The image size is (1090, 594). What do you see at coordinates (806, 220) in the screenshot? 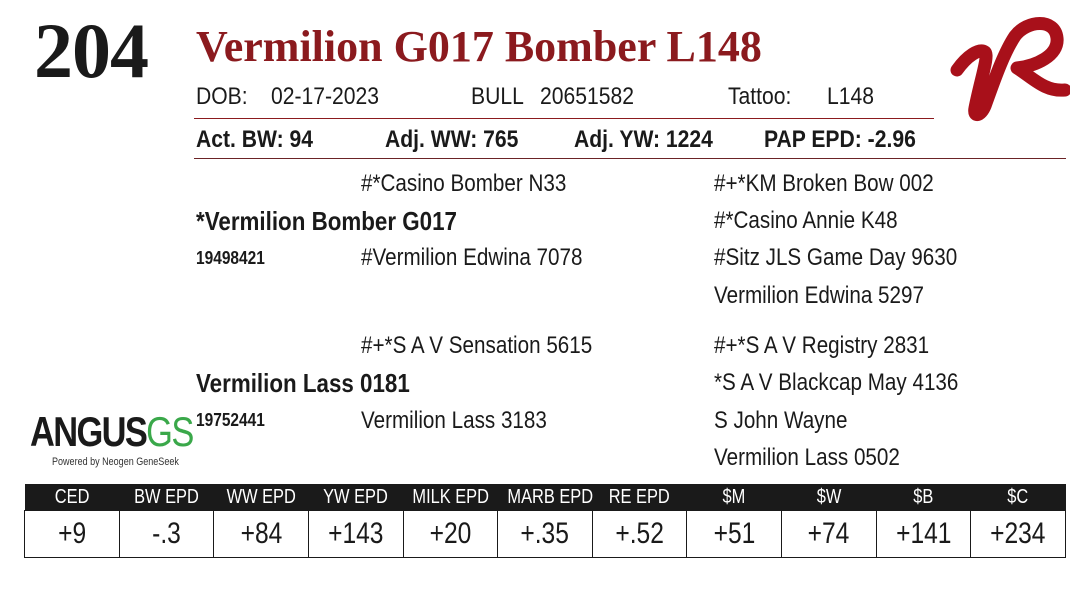
I see `sire-sire-dam: #*Casino Annie K48` at bounding box center [806, 220].